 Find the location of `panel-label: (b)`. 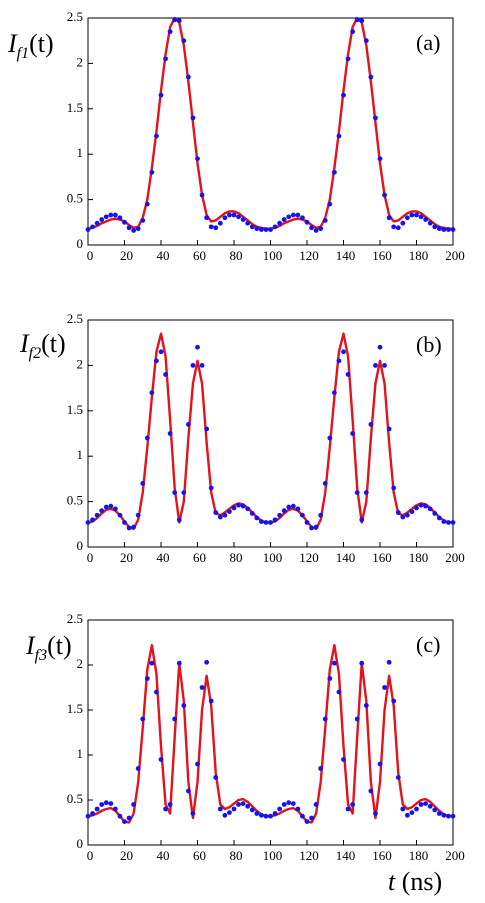

panel-label: (b) is located at coordinates (429, 344).